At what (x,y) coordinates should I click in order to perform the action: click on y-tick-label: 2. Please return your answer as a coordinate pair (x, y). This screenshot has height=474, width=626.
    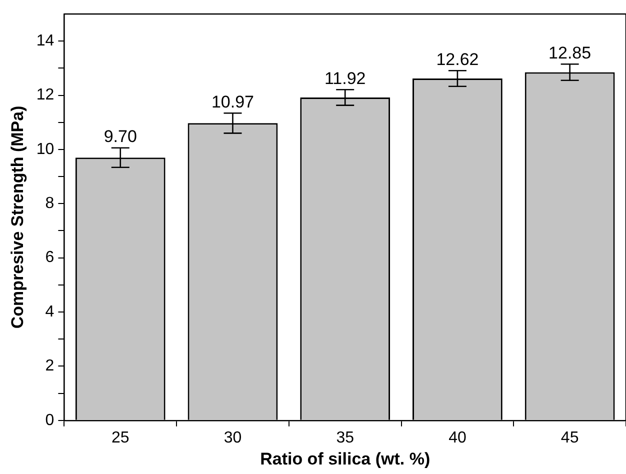
    Looking at the image, I should click on (49, 366).